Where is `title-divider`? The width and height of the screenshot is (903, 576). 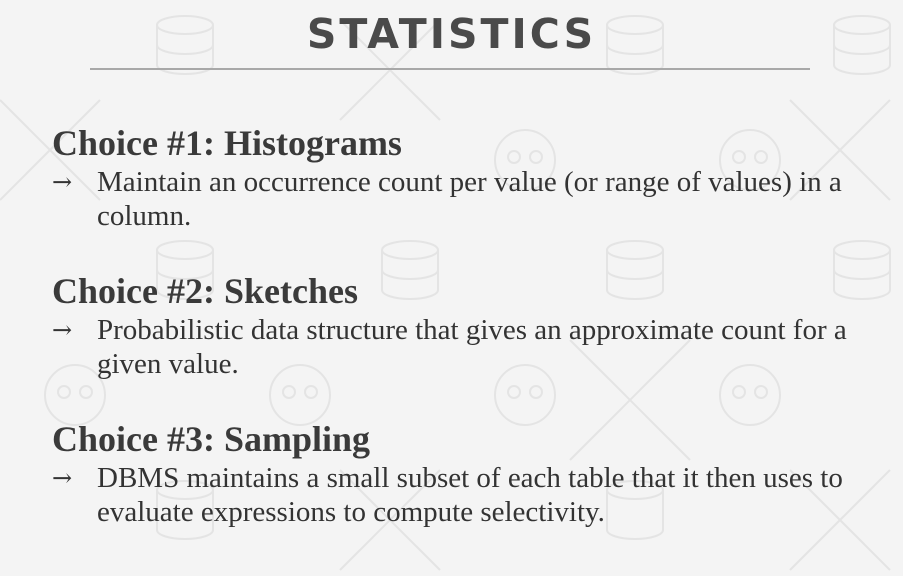 title-divider is located at coordinates (450, 69).